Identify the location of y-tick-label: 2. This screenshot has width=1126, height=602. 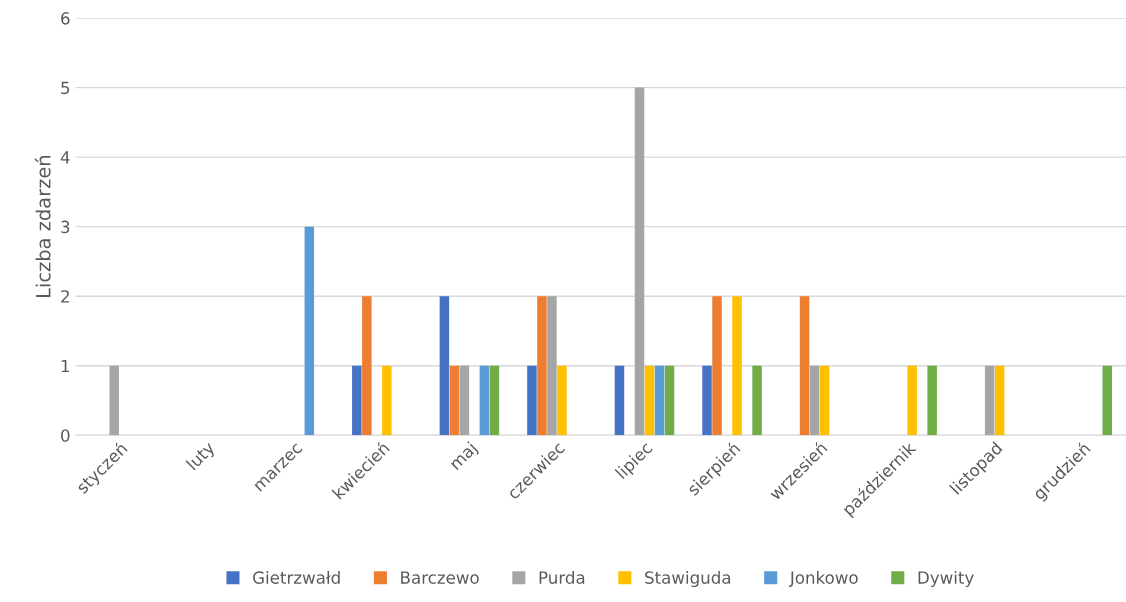
(65, 296).